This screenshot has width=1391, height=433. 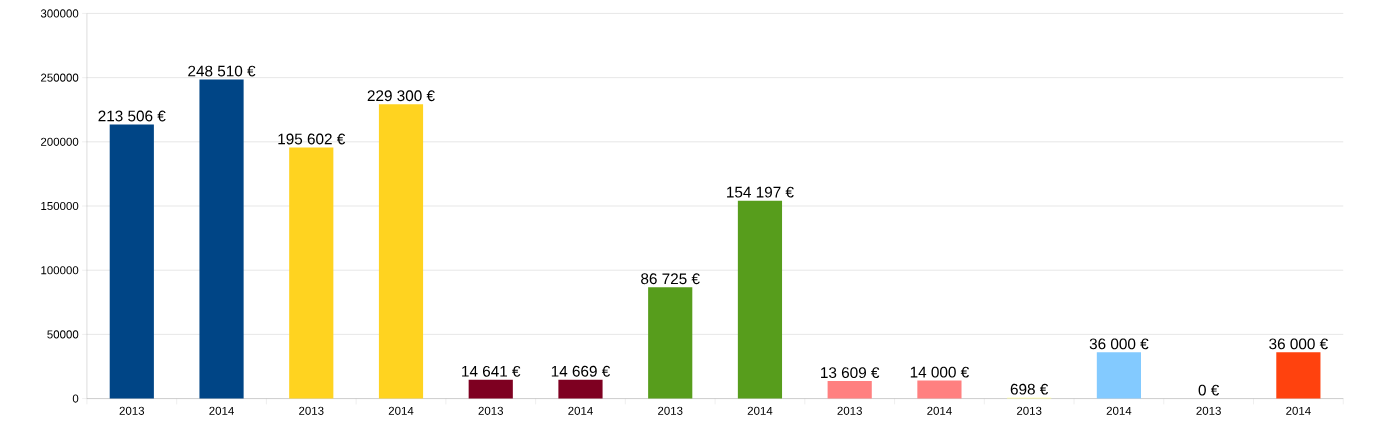 What do you see at coordinates (1029, 389) in the screenshot?
I see `data-label: 698 €` at bounding box center [1029, 389].